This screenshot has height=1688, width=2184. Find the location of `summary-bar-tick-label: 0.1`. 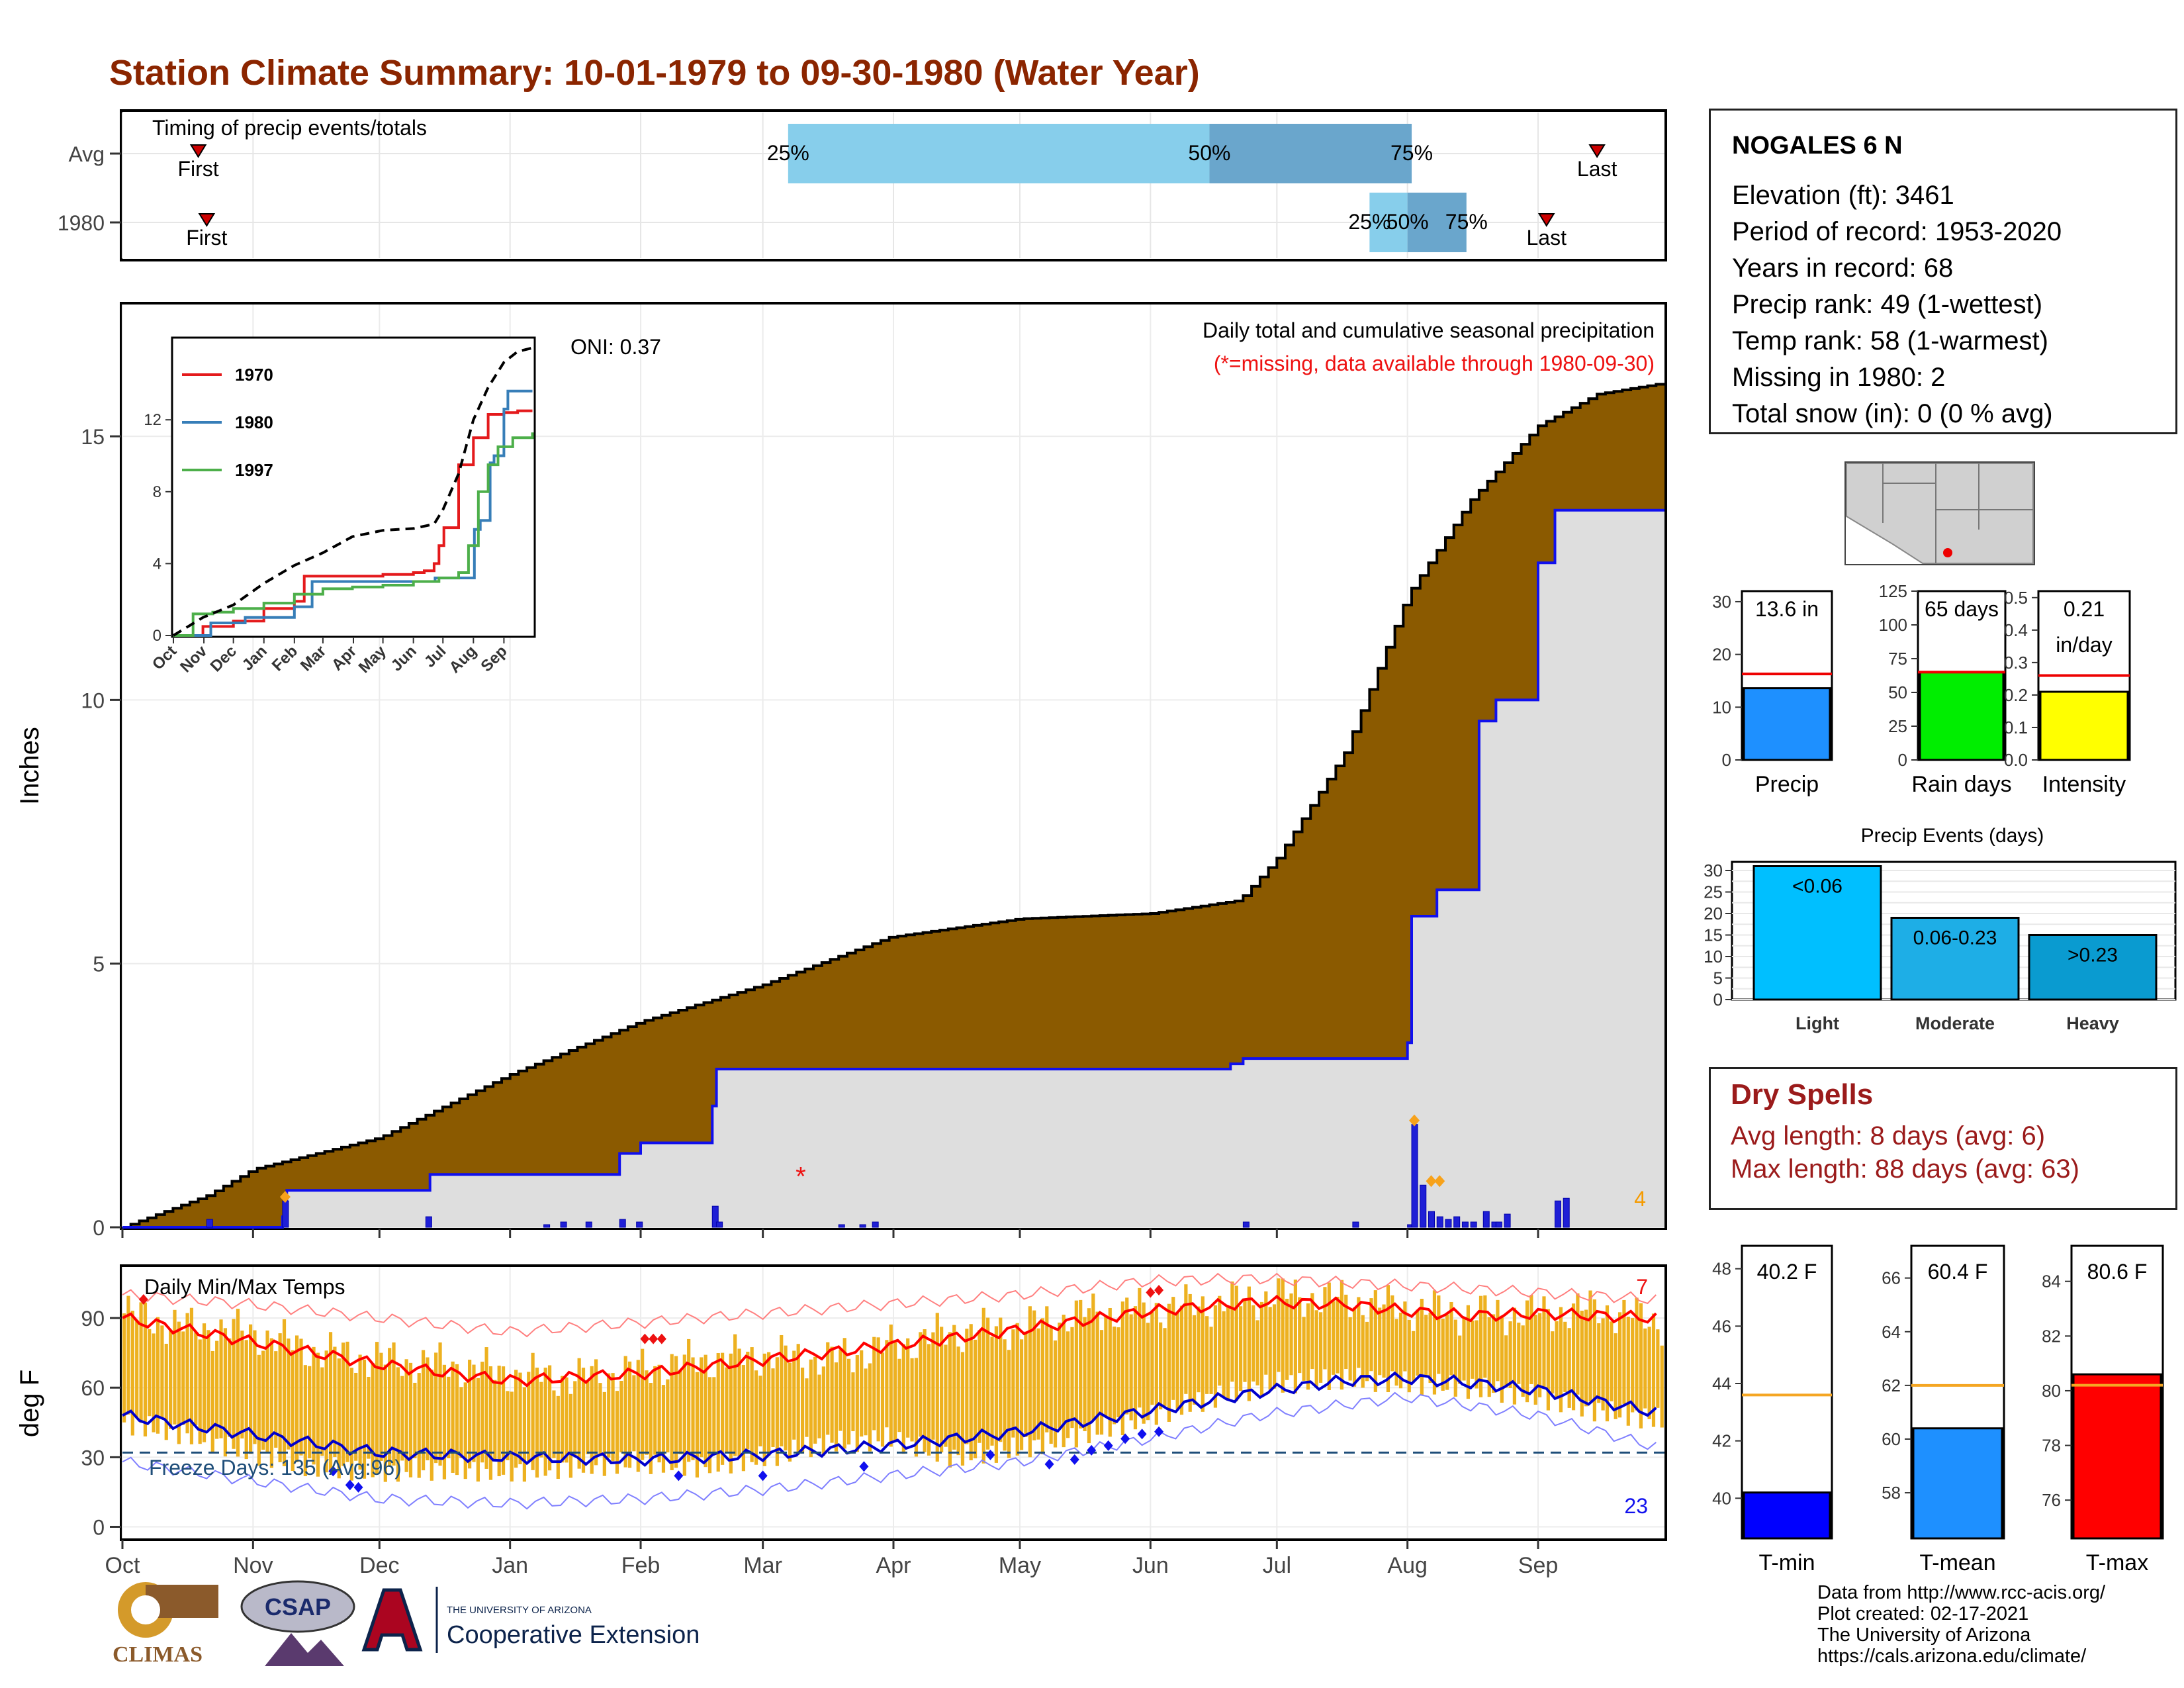

summary-bar-tick-label: 0.1 is located at coordinates (2016, 727).